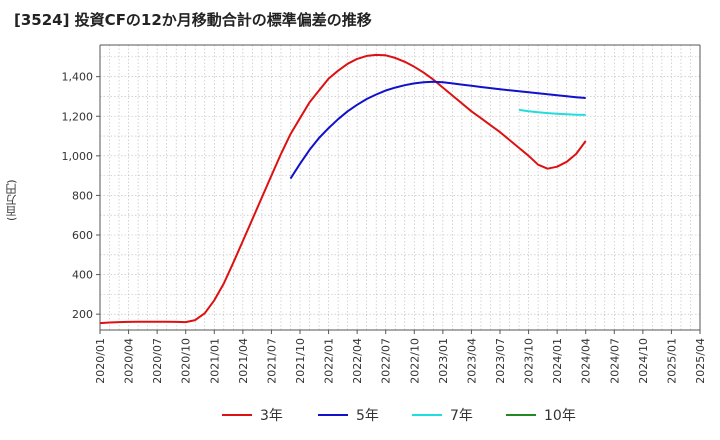 The width and height of the screenshot is (720, 440). Describe the element at coordinates (271, 416) in the screenshot. I see `legend-label: 3年` at that location.